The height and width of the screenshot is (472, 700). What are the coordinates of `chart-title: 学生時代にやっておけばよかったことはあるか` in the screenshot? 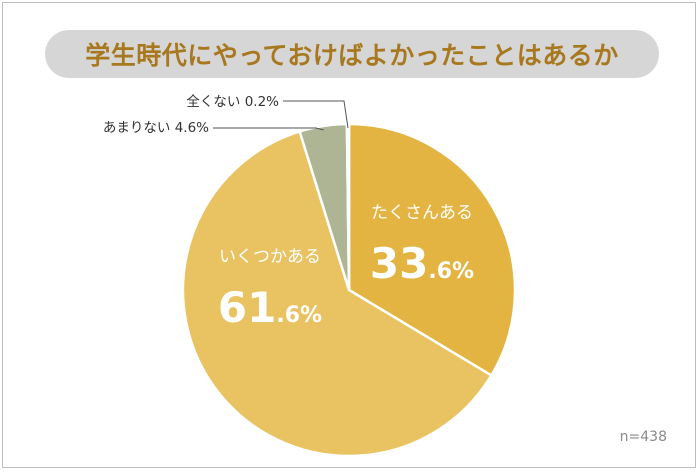 It's located at (352, 55).